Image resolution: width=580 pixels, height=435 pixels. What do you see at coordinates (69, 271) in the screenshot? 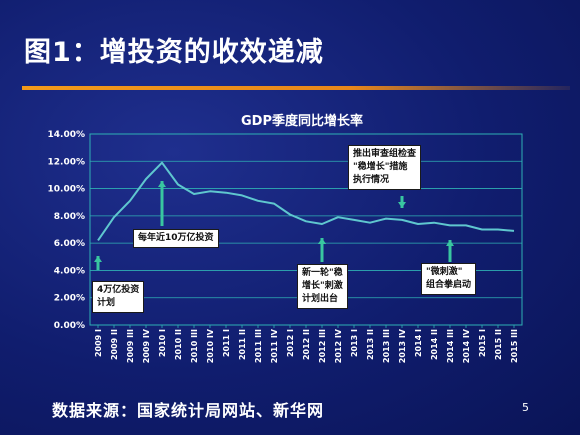
I see `y-tick-label: 4.00%` at bounding box center [69, 271].